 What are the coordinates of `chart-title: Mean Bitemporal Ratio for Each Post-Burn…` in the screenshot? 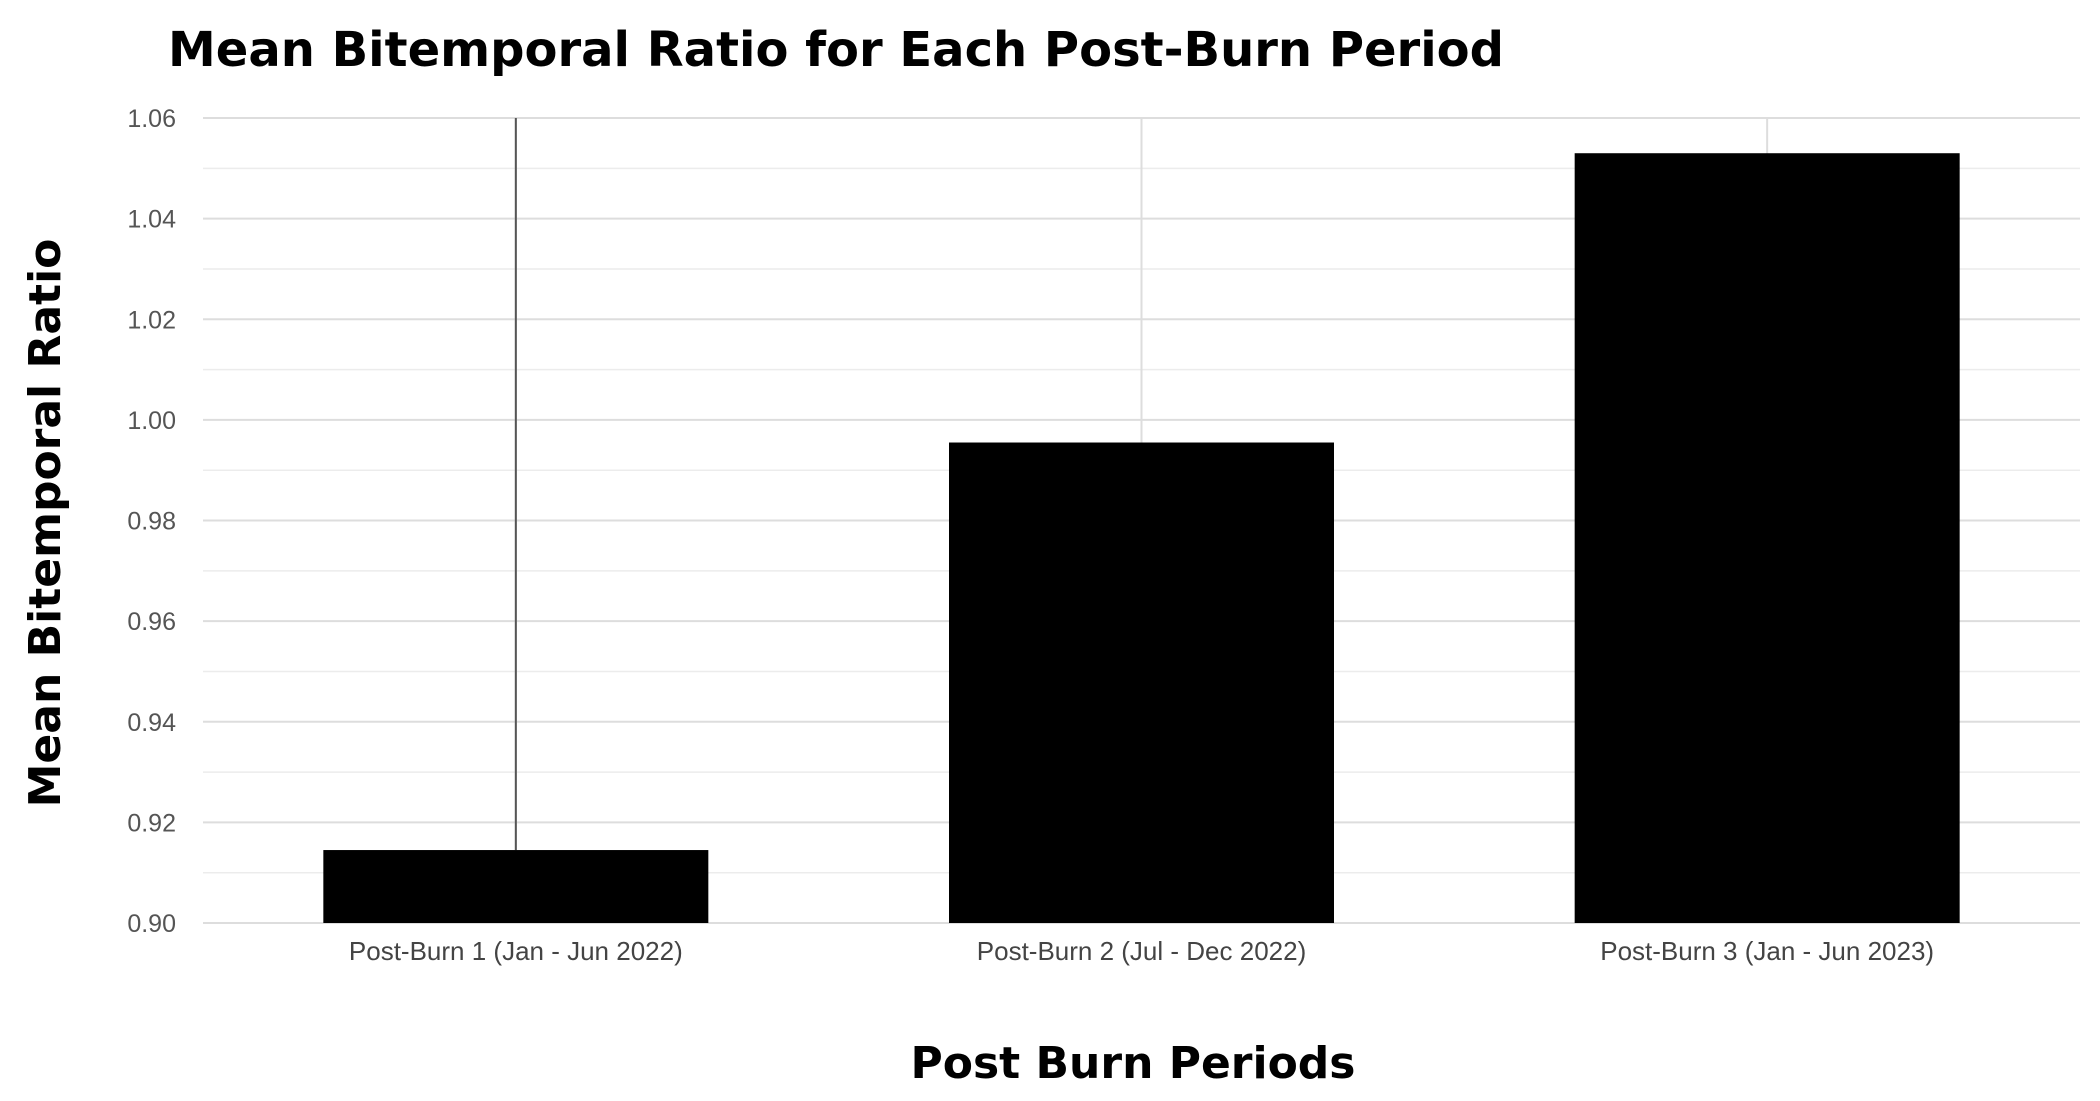 It's located at (836, 50).